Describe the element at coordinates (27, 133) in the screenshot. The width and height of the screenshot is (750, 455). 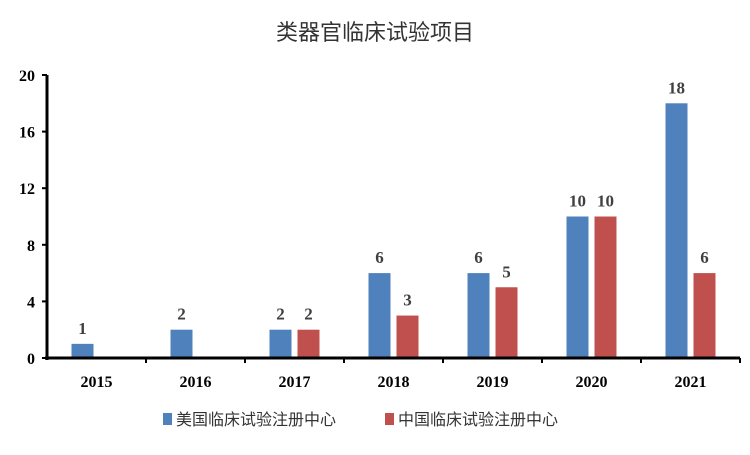
I see `y-tick-label: 16` at that location.